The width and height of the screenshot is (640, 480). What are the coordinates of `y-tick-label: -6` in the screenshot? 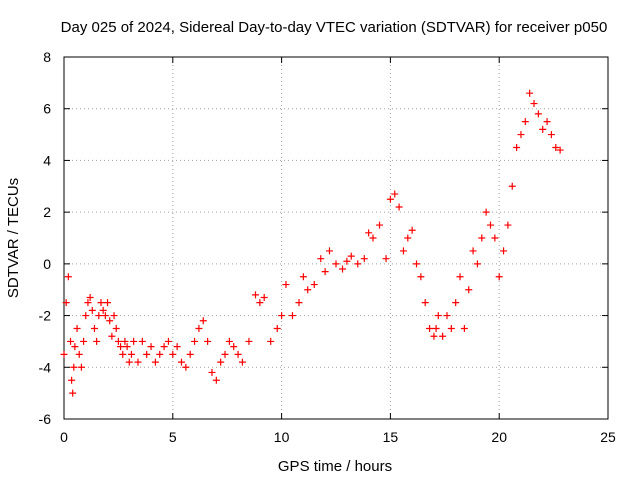 It's located at (45, 419).